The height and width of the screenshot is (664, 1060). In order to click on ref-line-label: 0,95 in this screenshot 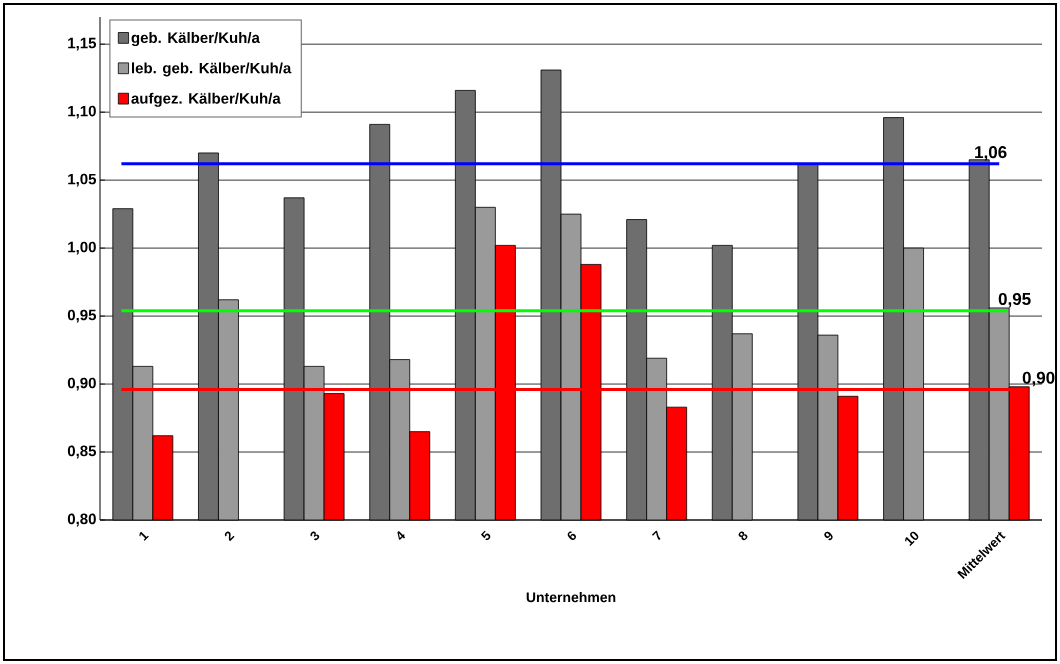, I will do `click(1014, 300)`.